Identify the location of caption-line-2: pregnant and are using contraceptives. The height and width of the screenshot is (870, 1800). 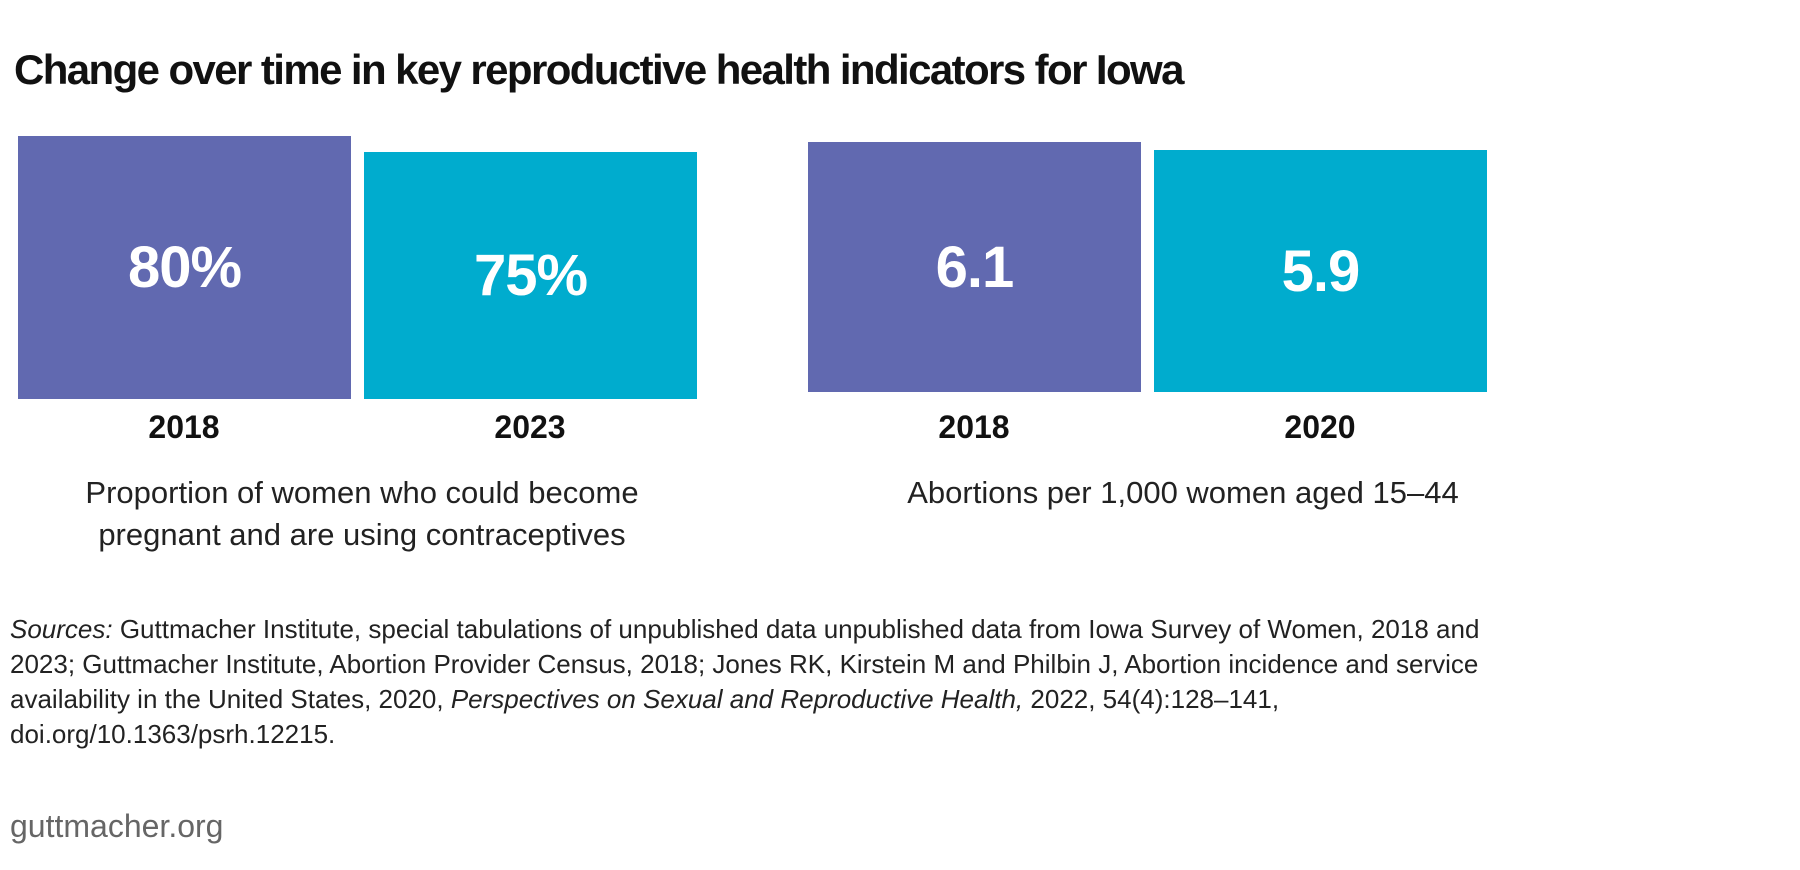
(362, 534).